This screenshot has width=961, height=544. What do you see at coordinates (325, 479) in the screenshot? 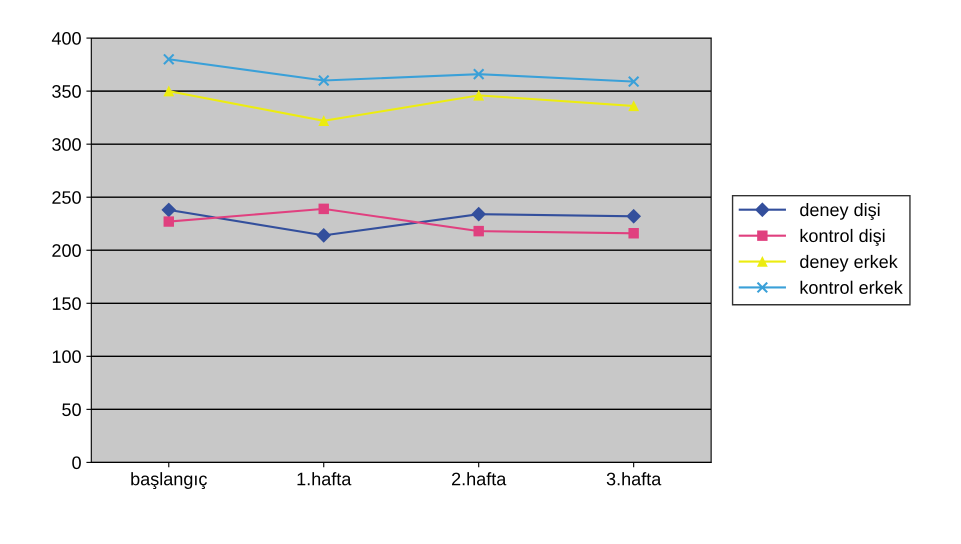
I see `x-tick-label: 1.hafta` at bounding box center [325, 479].